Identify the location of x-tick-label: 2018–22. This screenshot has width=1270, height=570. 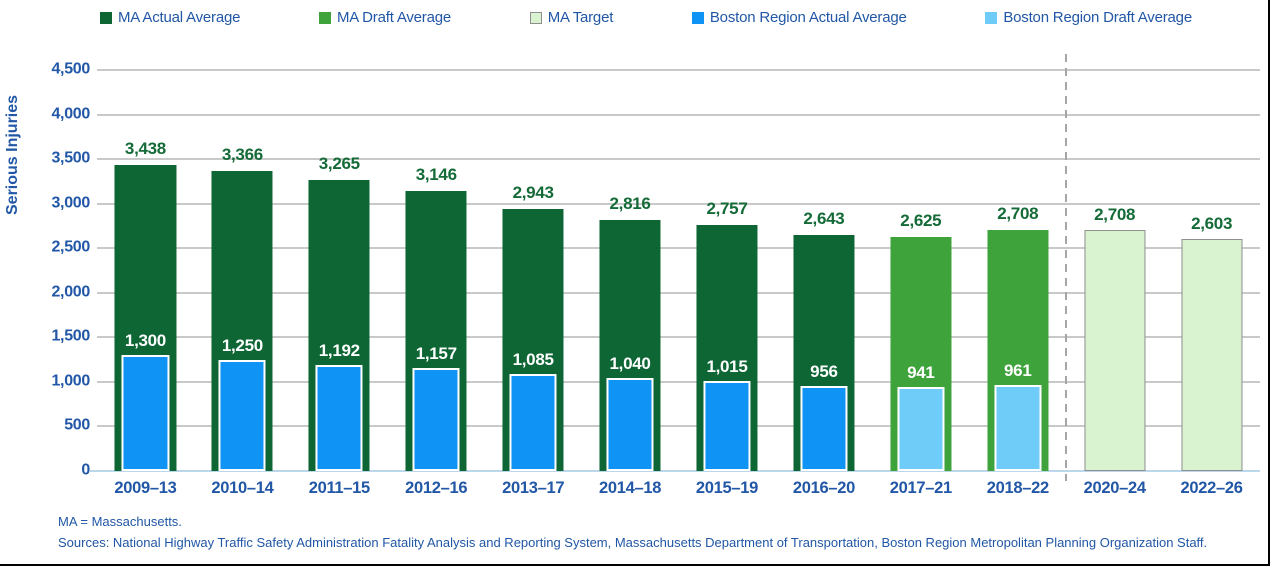
(1017, 488).